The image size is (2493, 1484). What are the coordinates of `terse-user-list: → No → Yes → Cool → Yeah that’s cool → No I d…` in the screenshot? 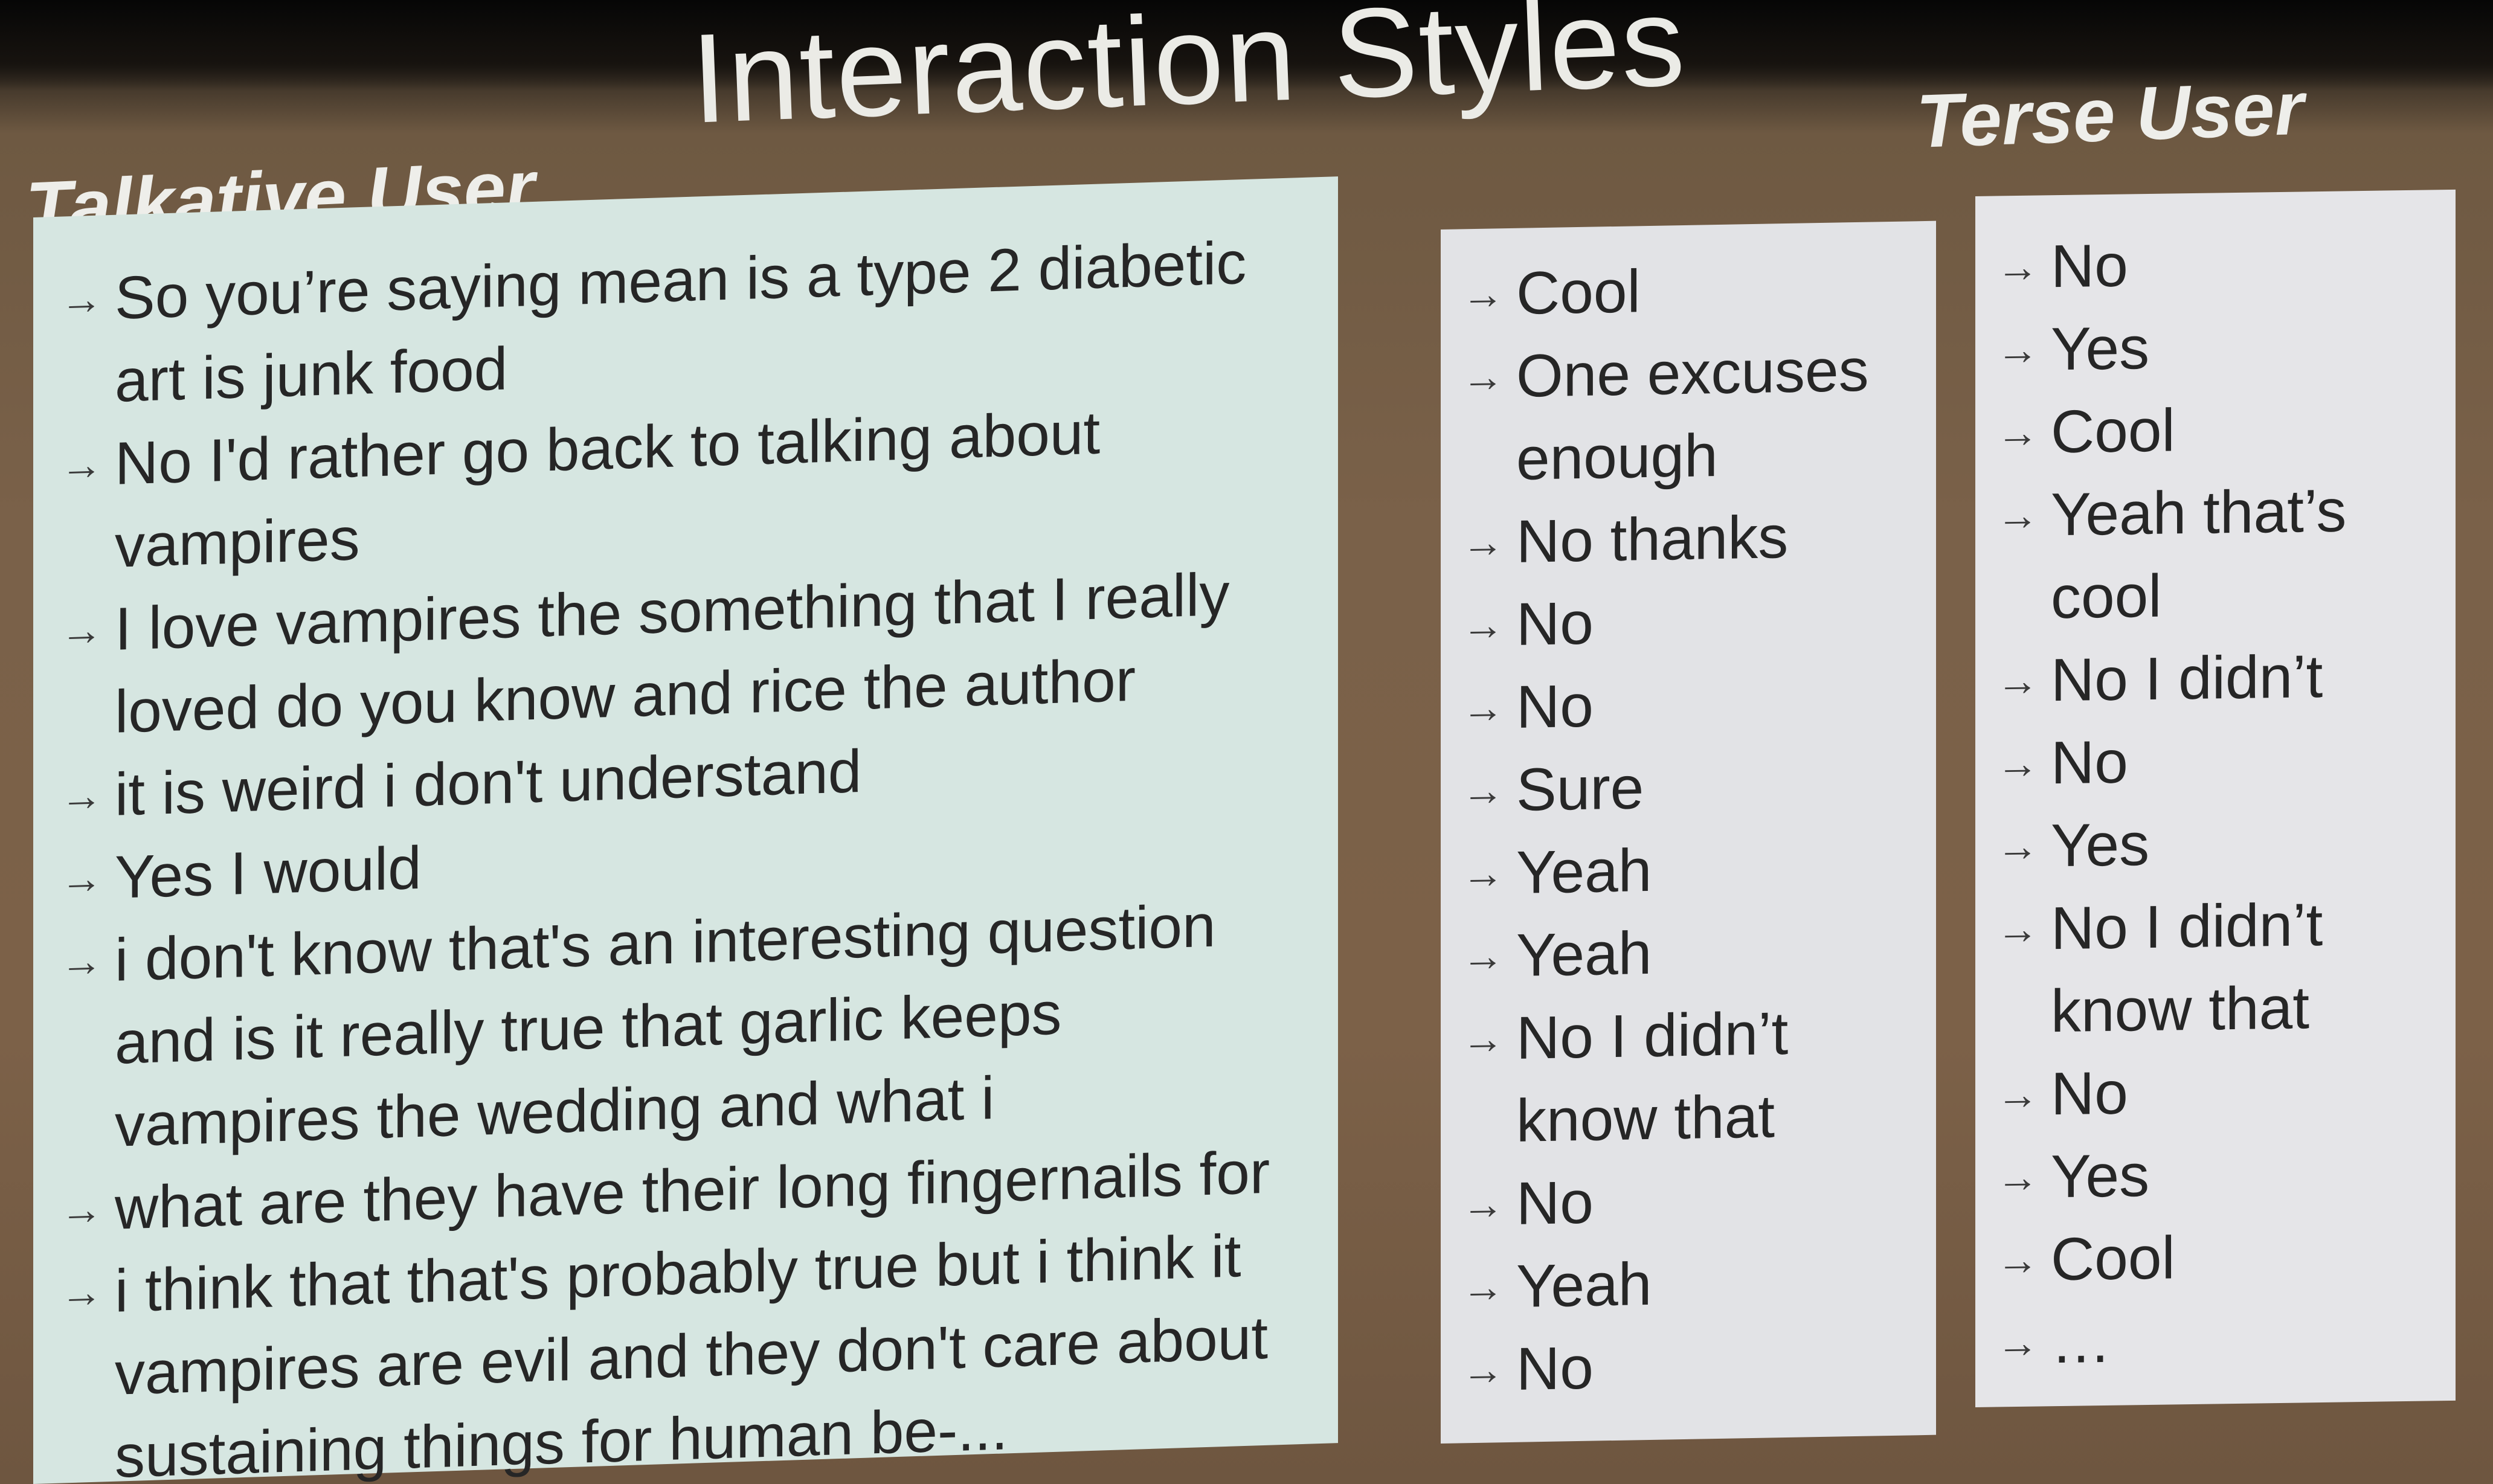 It's located at (2218, 802).